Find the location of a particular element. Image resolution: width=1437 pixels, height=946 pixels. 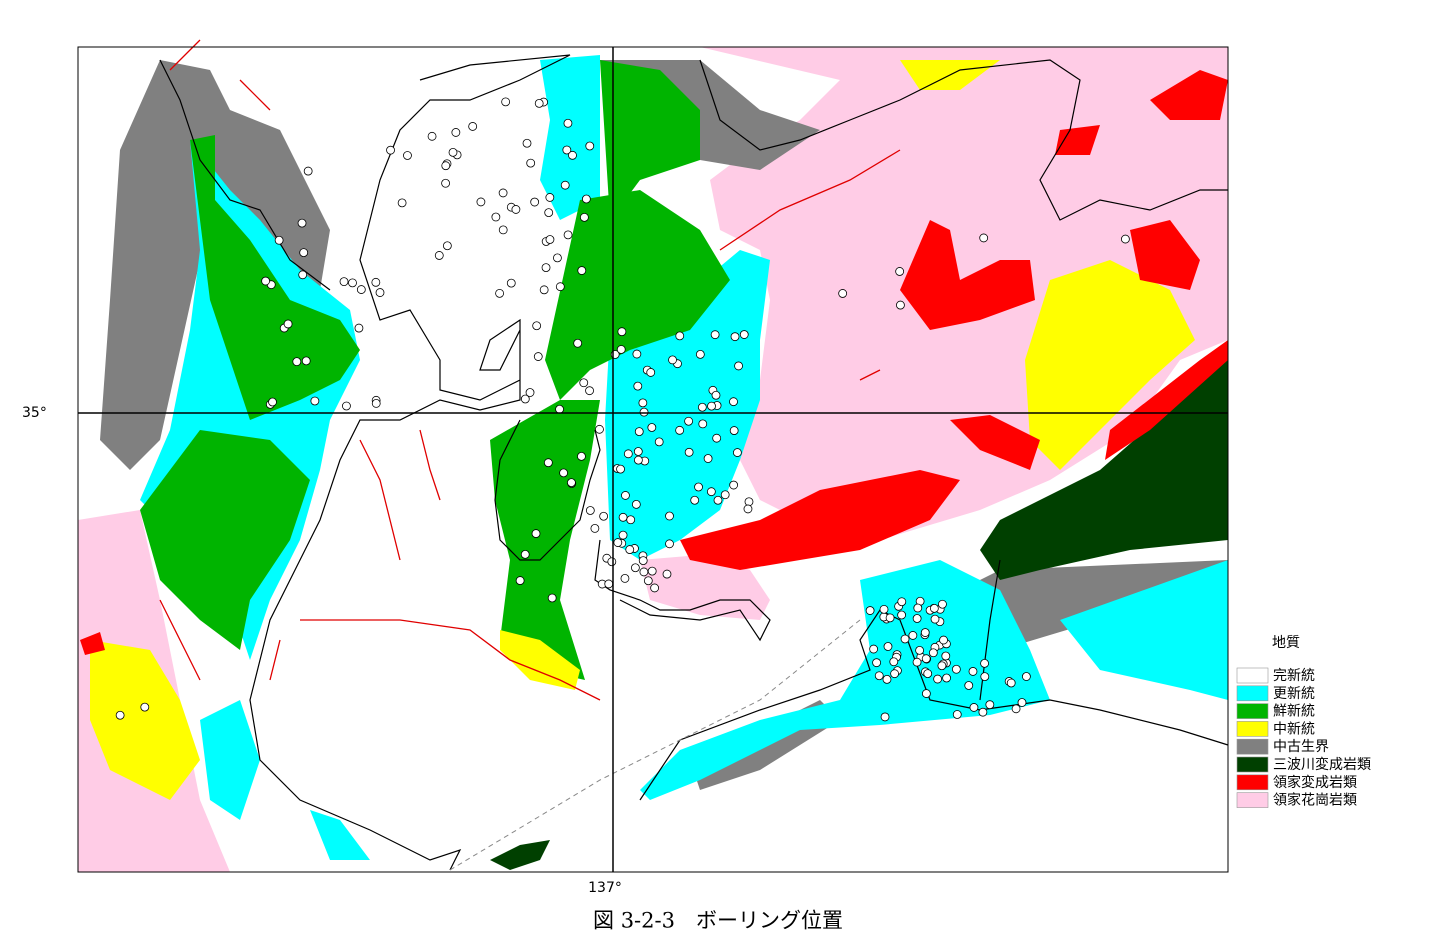

legend-label: 三波川変成岩類 is located at coordinates (1322, 764).